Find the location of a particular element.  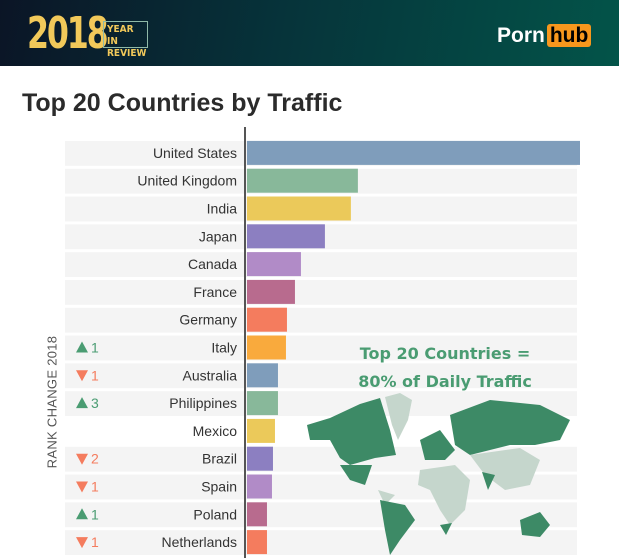

bar-france is located at coordinates (271, 291).